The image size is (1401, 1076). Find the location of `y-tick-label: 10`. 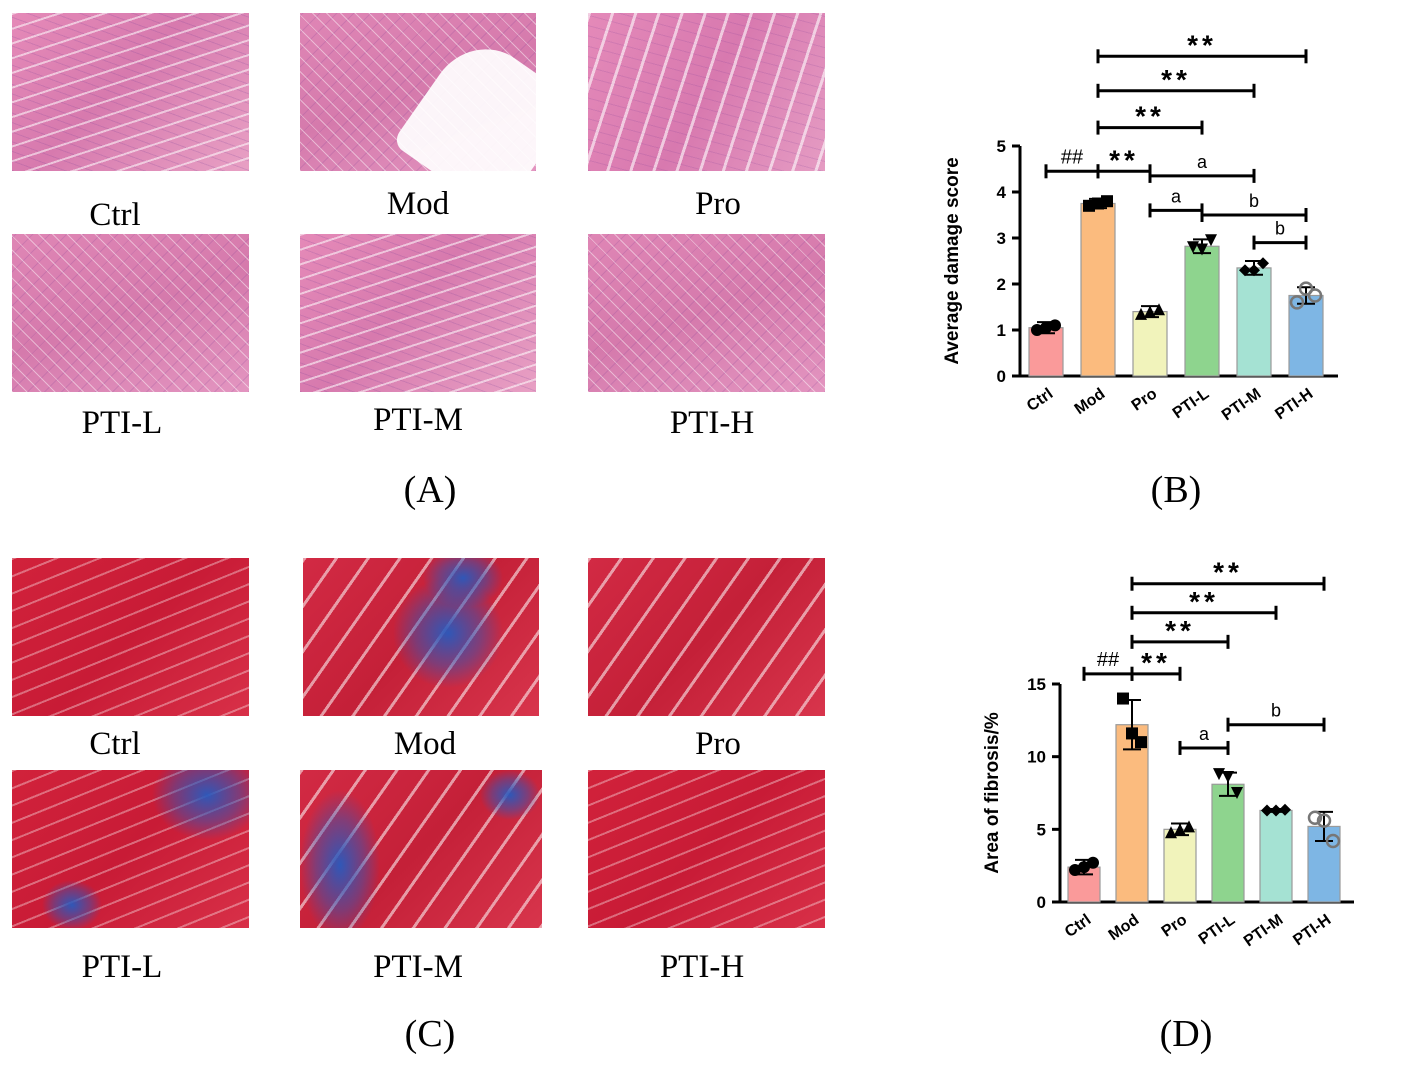

y-tick-label: 10 is located at coordinates (1036, 757).